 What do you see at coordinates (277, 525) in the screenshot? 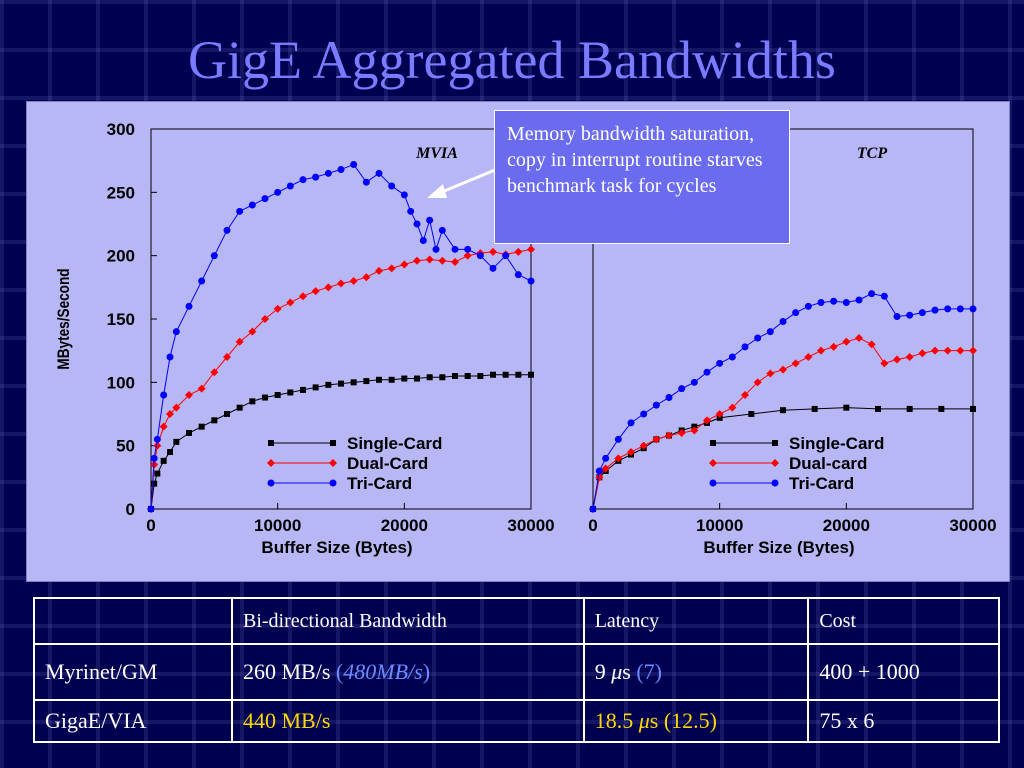
I see `x-tick-label: 10000` at bounding box center [277, 525].